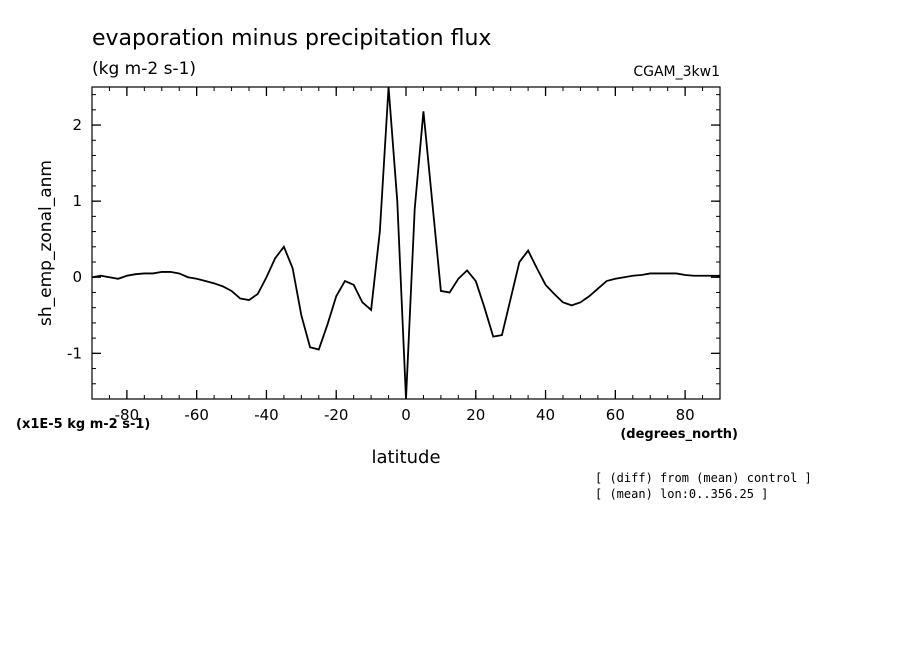 This screenshot has width=904, height=654. What do you see at coordinates (475, 415) in the screenshot?
I see `x-tick-label: 20` at bounding box center [475, 415].